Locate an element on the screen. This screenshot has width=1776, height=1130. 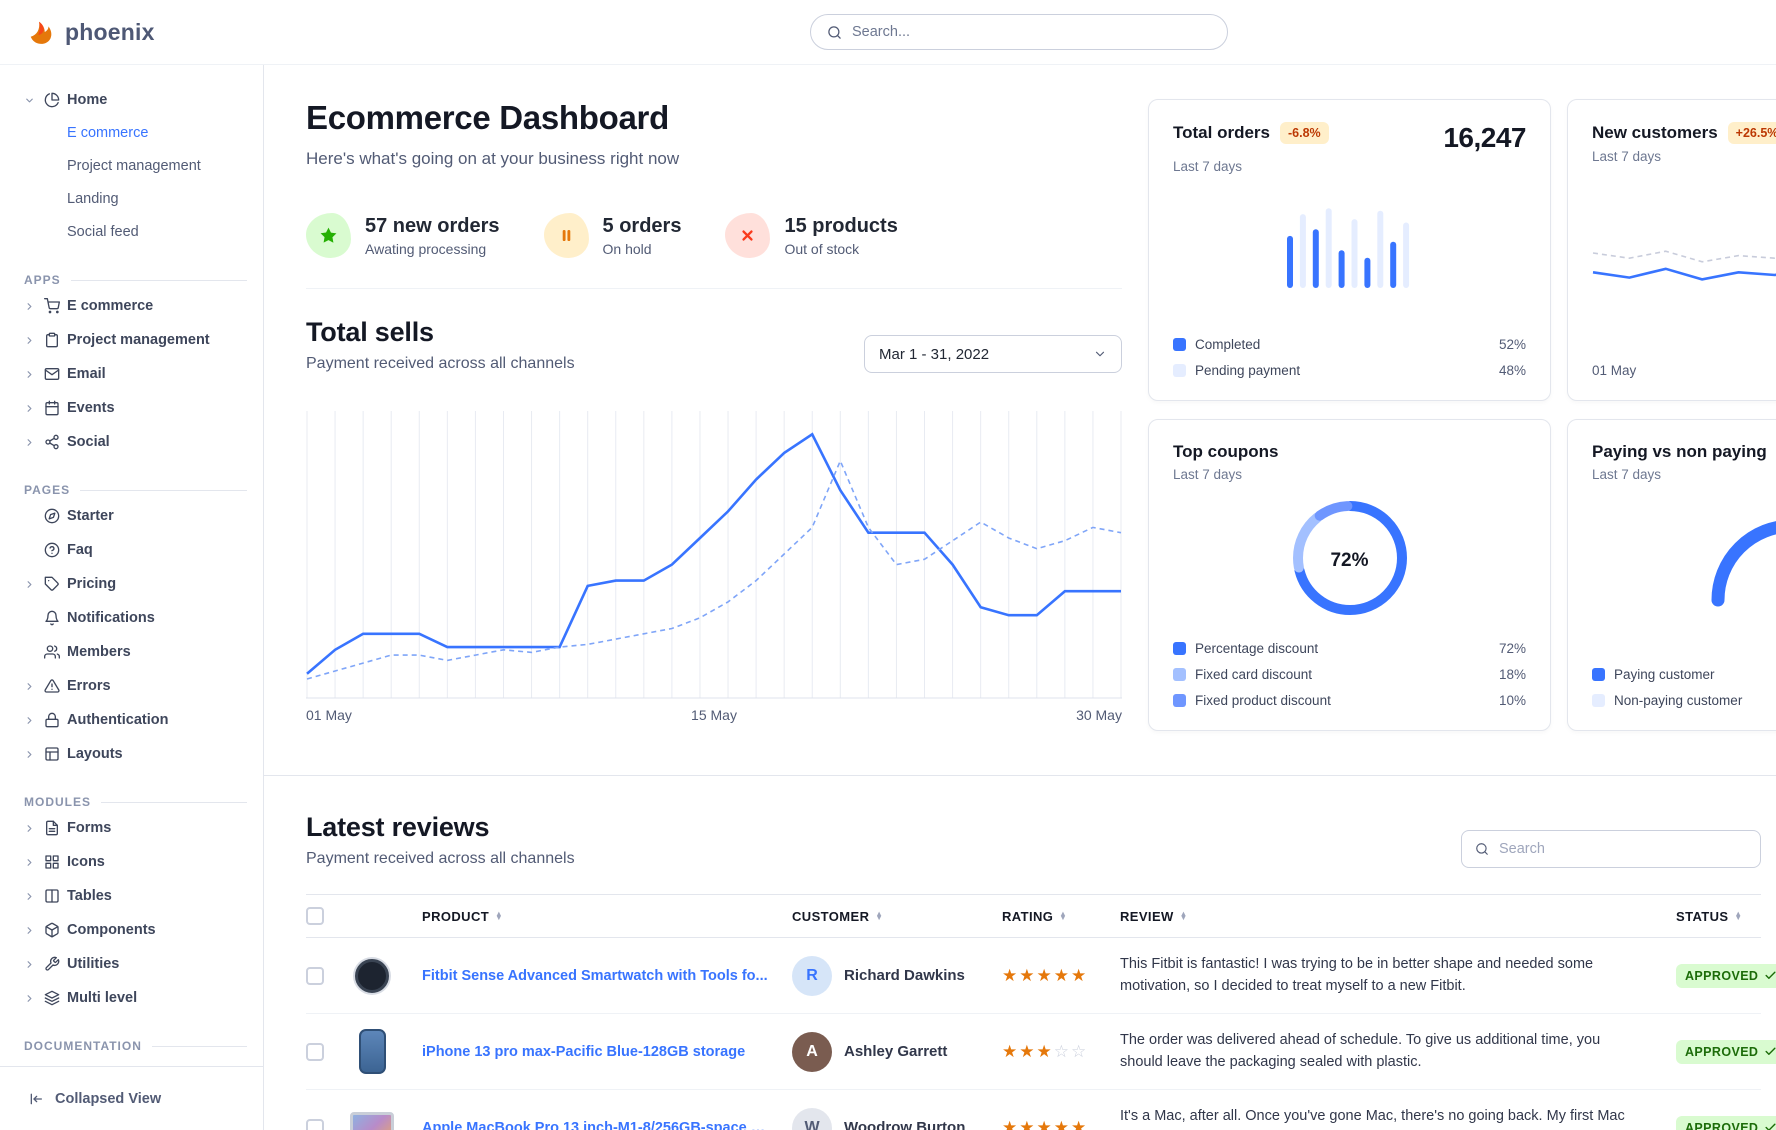
global-search is located at coordinates (1019, 32).